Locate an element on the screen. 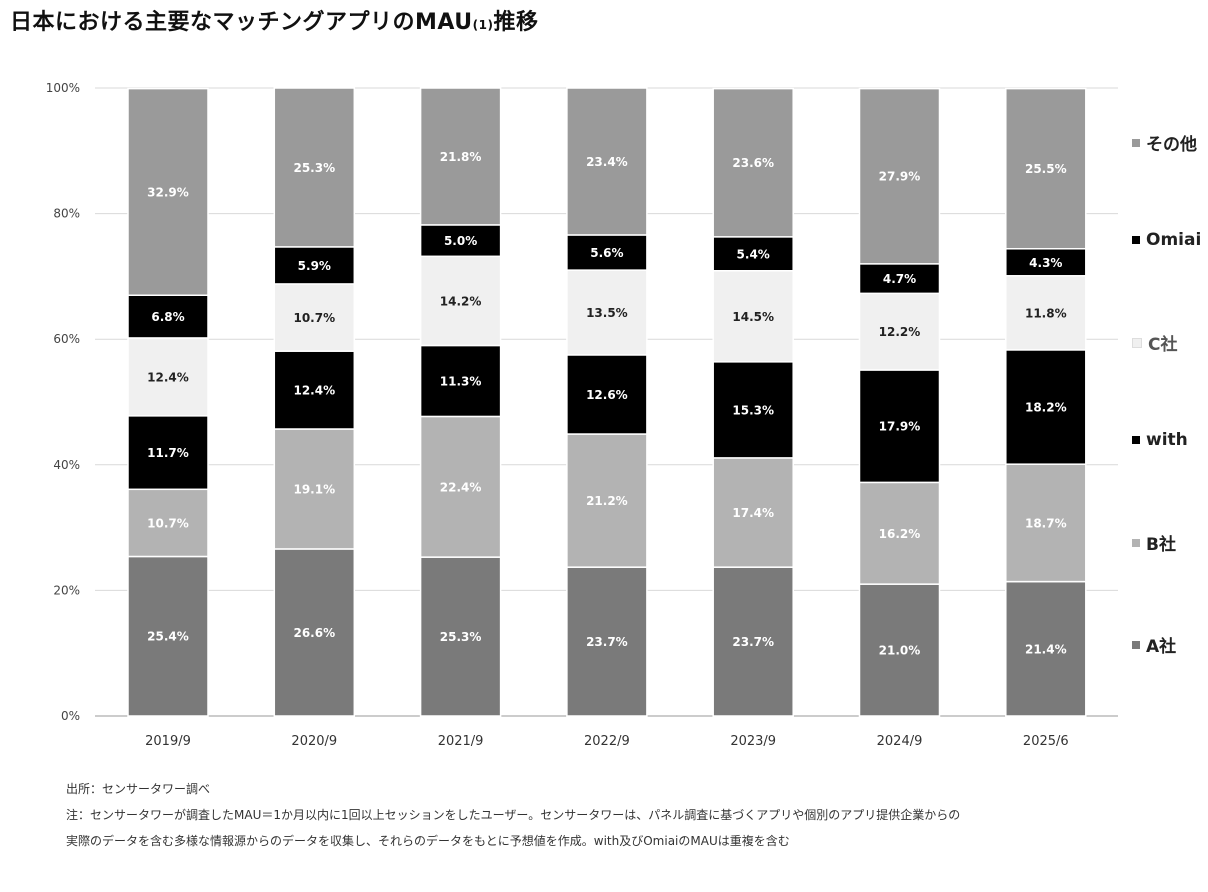 This screenshot has width=1208, height=892. chart-title-suffix: 推移 is located at coordinates (516, 22).